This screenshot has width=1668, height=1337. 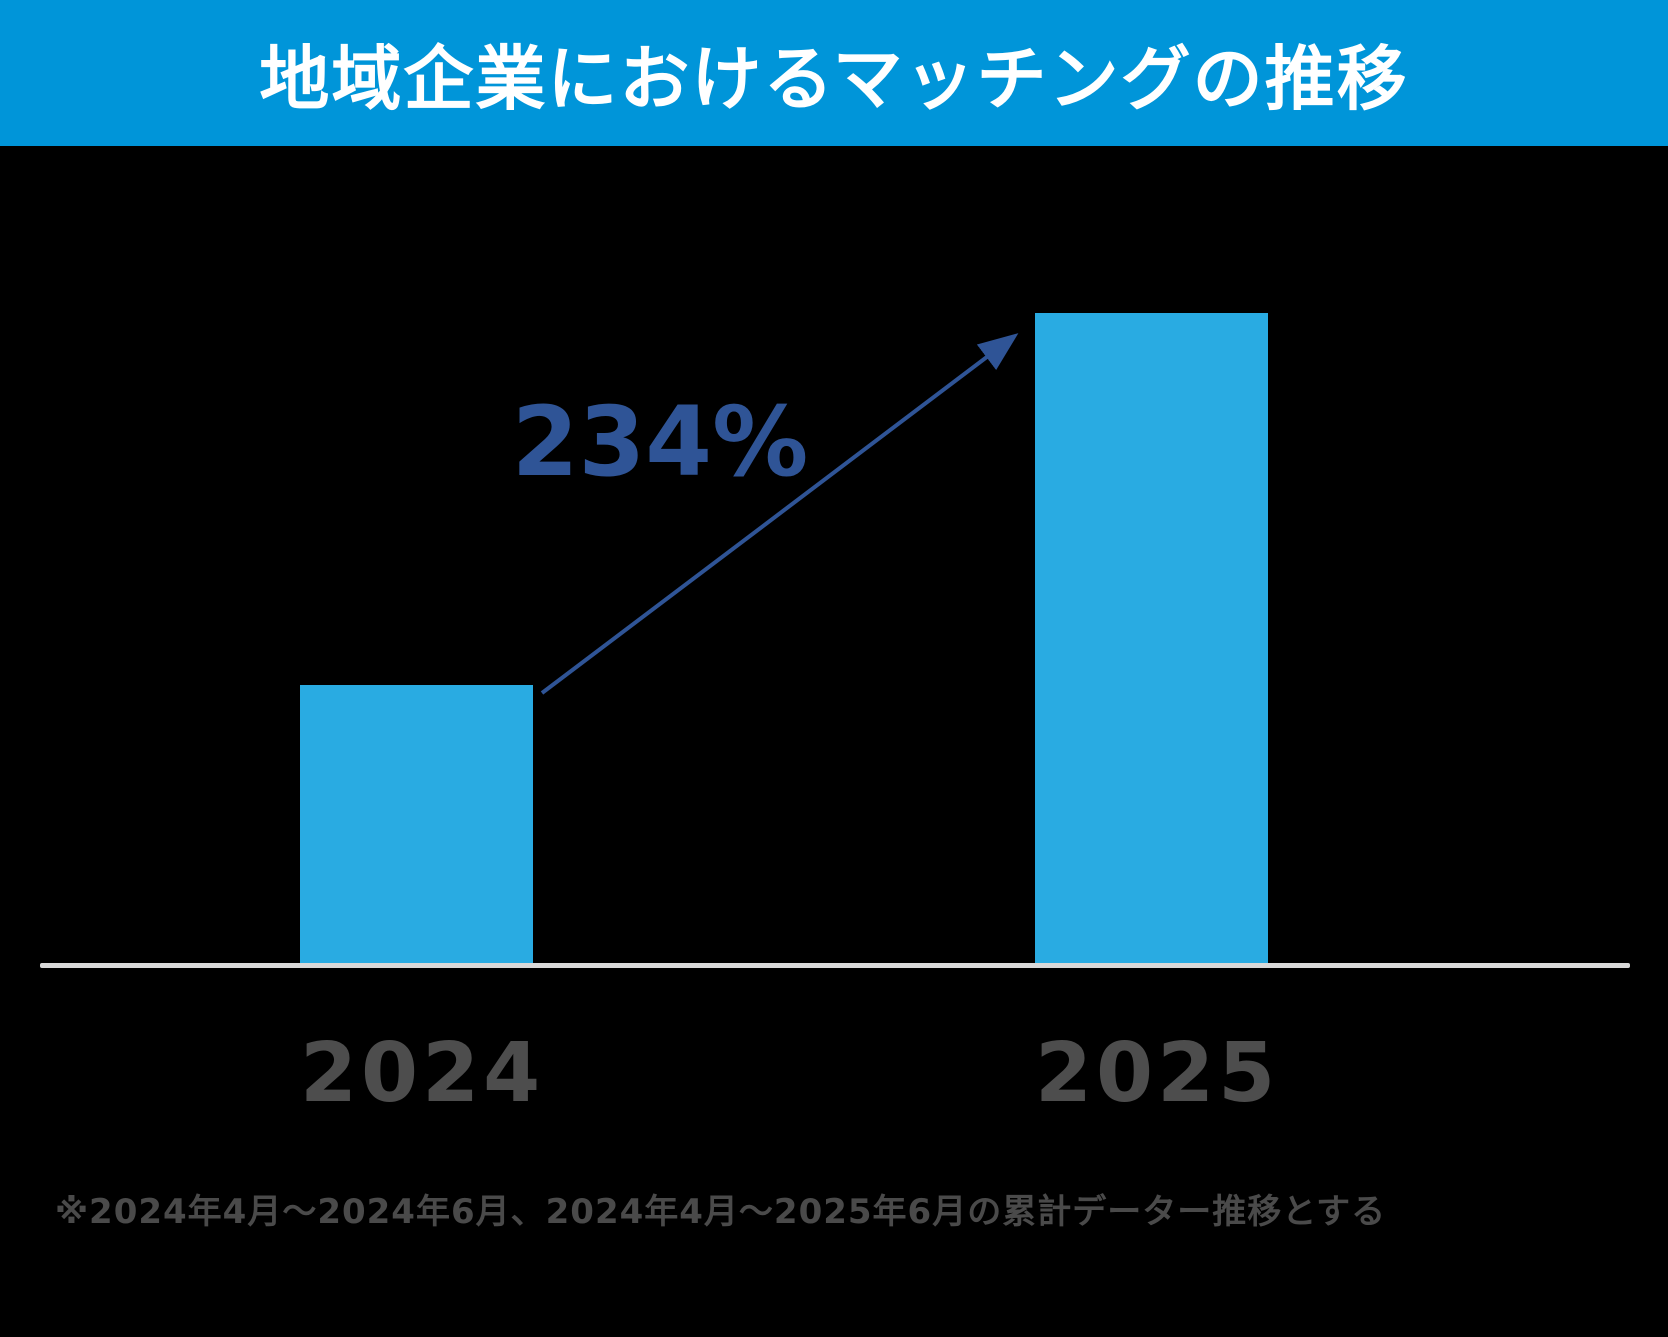 What do you see at coordinates (422, 1073) in the screenshot?
I see `x-tick-2024: 2024` at bounding box center [422, 1073].